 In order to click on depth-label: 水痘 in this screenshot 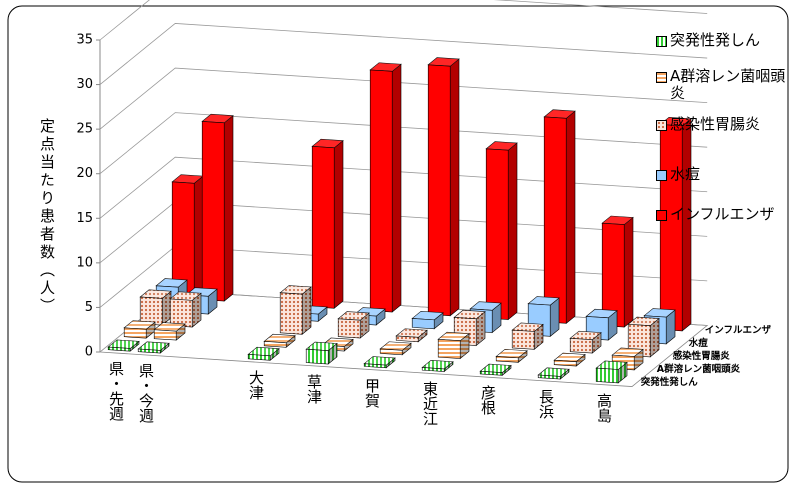, I will do `click(699, 343)`.